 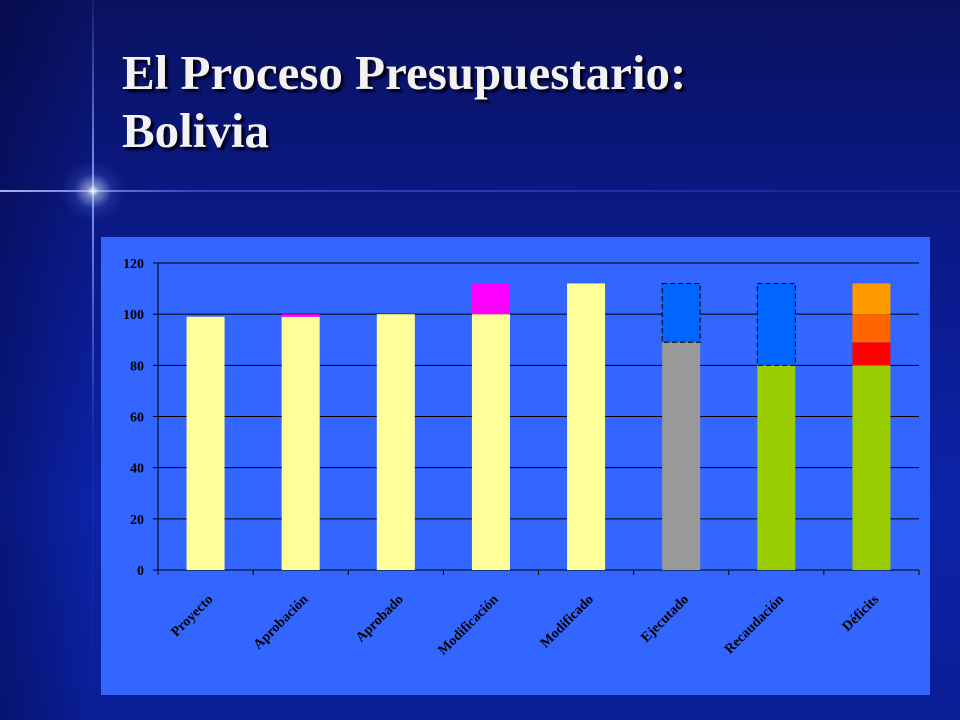 What do you see at coordinates (480, 191) in the screenshot?
I see `horizontal-light-line` at bounding box center [480, 191].